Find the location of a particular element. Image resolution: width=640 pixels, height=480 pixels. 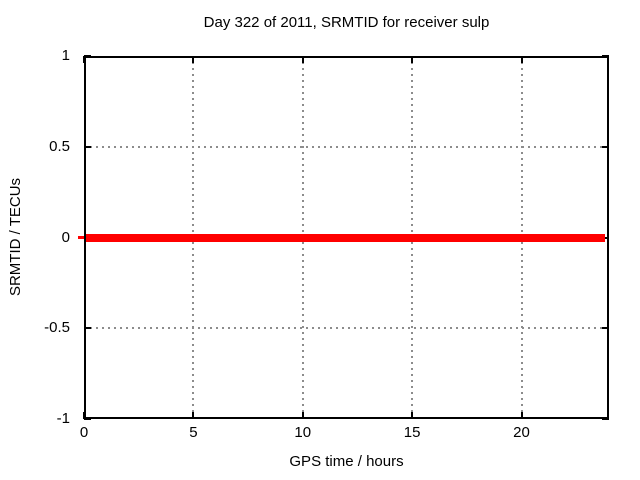

y-tick-label: 0 is located at coordinates (65, 237).